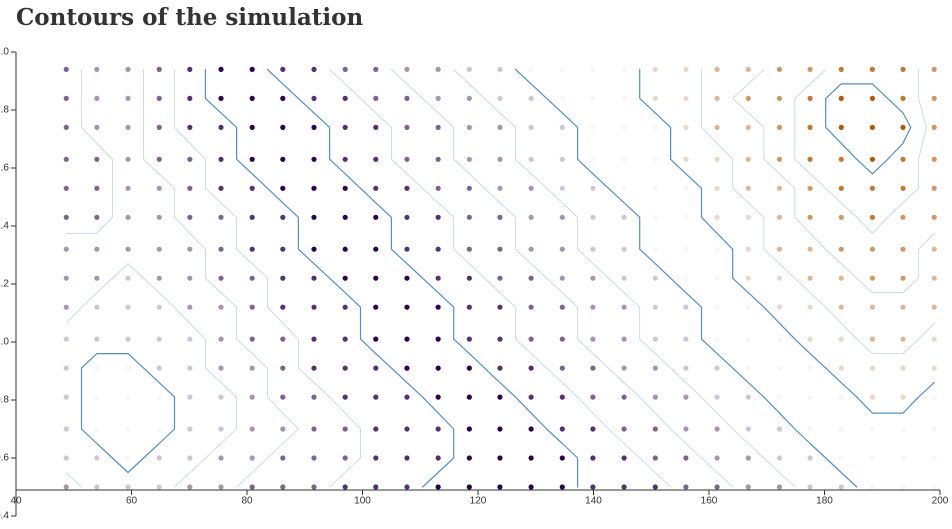 The image size is (952, 529). I want to click on y-tick-label: 1.2, so click(4, 284).